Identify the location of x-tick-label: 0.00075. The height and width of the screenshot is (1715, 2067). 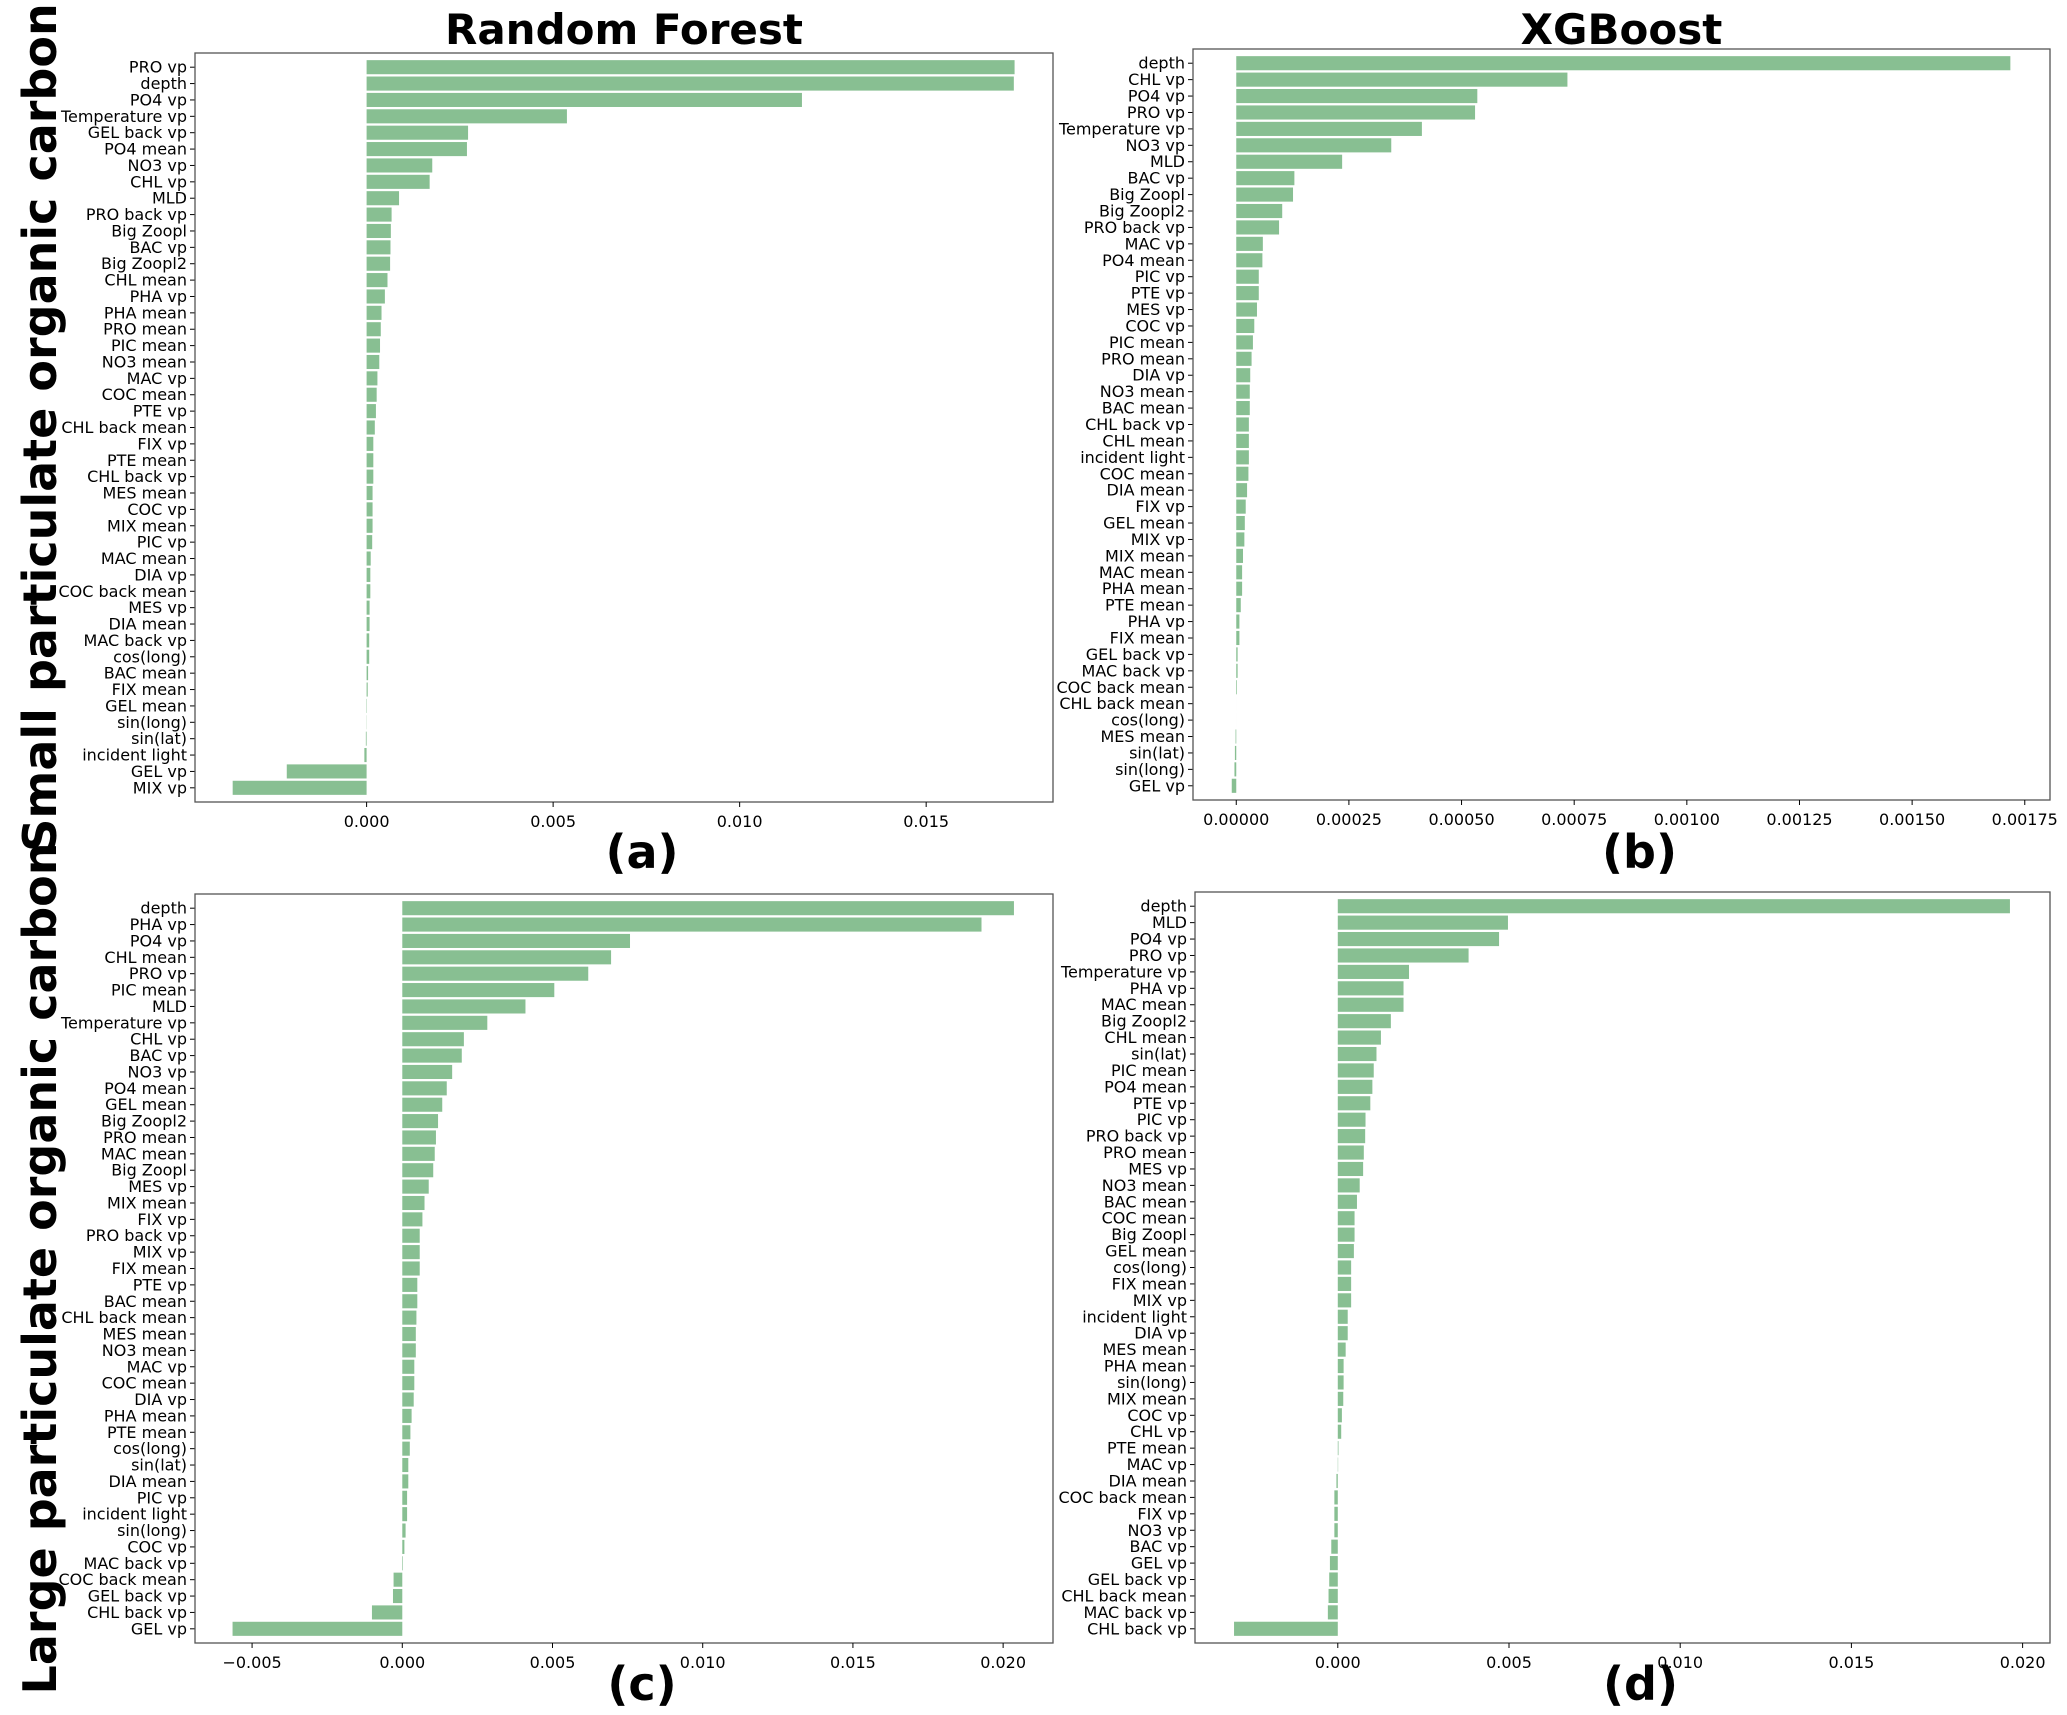
(1574, 819).